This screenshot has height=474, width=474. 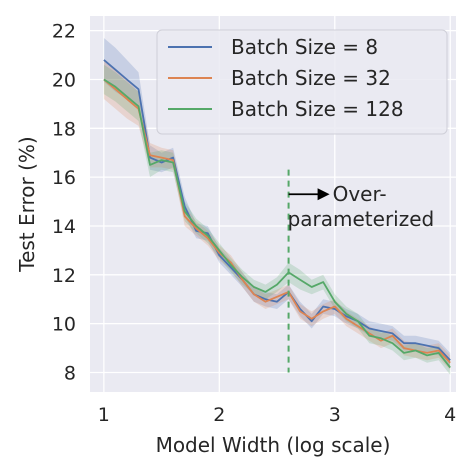 What do you see at coordinates (64, 178) in the screenshot?
I see `y-tick-label: 16` at bounding box center [64, 178].